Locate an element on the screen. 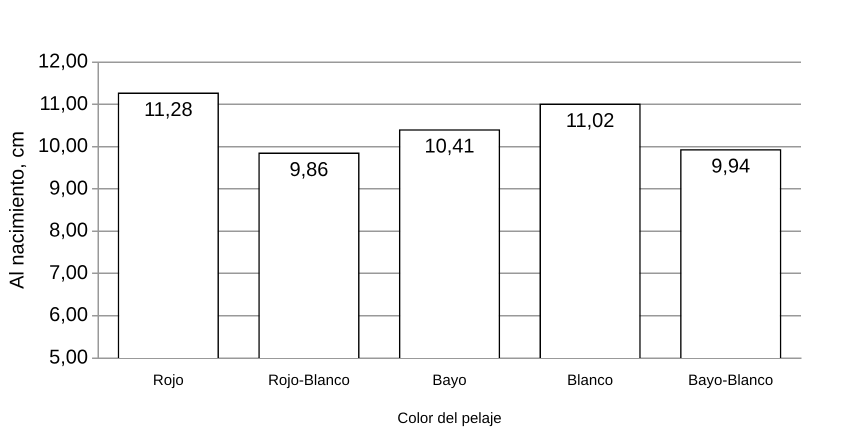 The height and width of the screenshot is (432, 853). y-tick-label: 5,00 is located at coordinates (68, 357).